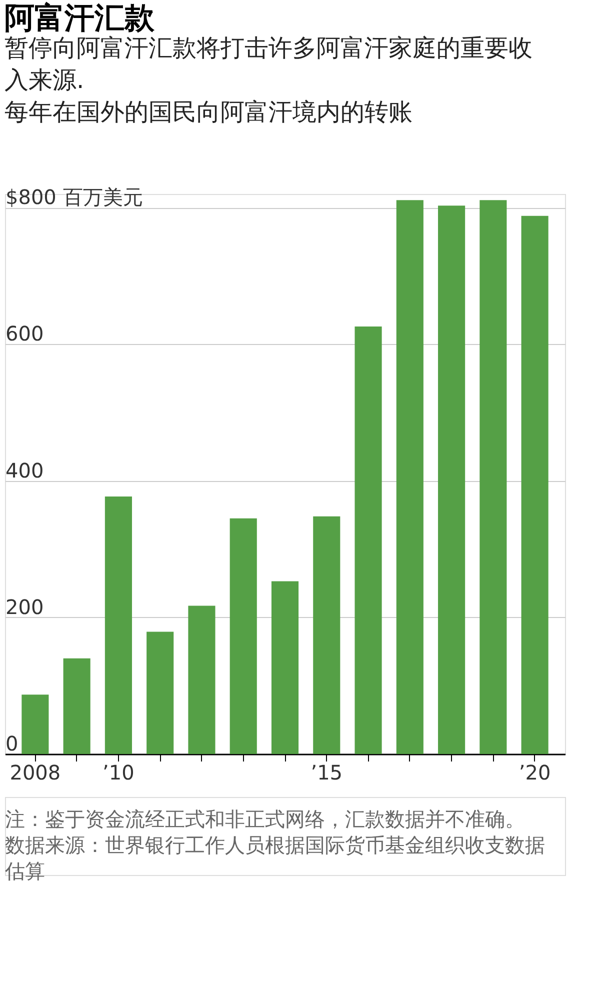 The height and width of the screenshot is (1000, 600). Describe the element at coordinates (265, 819) in the screenshot. I see `text: 注：鉴于资金流经正式和非正式网络，汇款数据并不准确。` at that location.